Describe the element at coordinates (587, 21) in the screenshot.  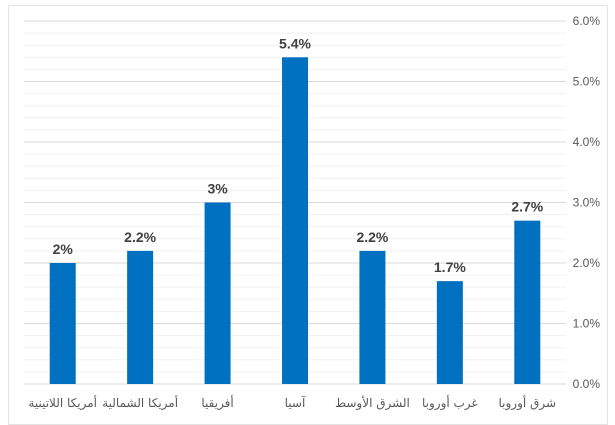
I see `y-tick-label: 6.0%` at that location.